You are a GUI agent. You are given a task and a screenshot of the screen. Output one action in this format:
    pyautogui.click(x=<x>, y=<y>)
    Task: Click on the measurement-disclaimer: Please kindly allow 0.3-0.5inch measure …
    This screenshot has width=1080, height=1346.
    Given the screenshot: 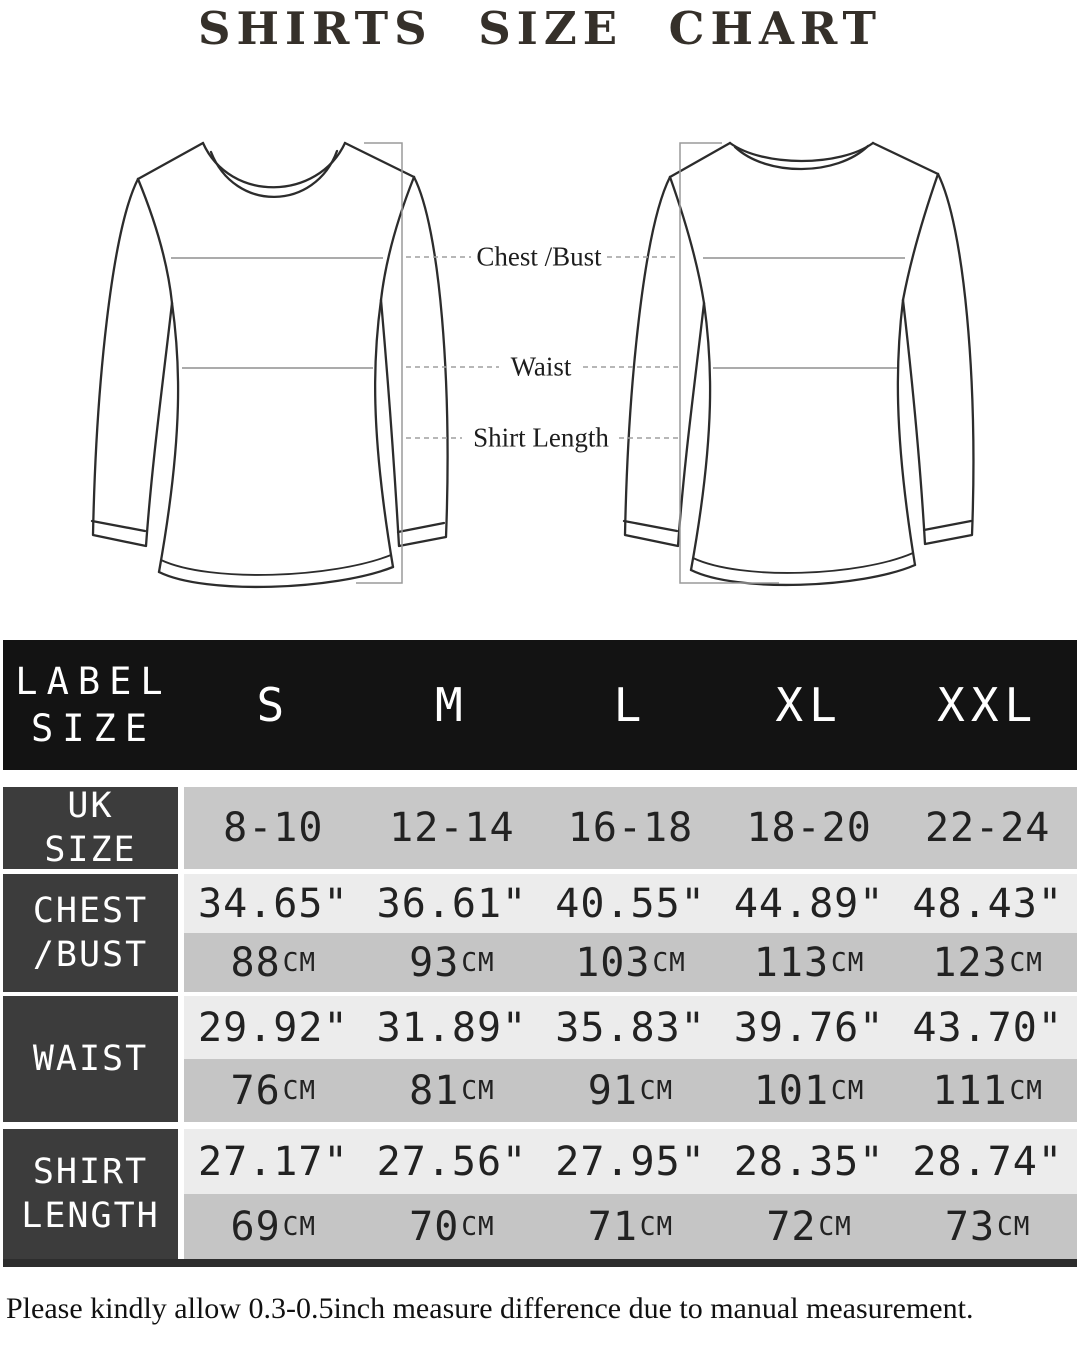 What is the action you would take?
    pyautogui.click(x=490, y=1308)
    